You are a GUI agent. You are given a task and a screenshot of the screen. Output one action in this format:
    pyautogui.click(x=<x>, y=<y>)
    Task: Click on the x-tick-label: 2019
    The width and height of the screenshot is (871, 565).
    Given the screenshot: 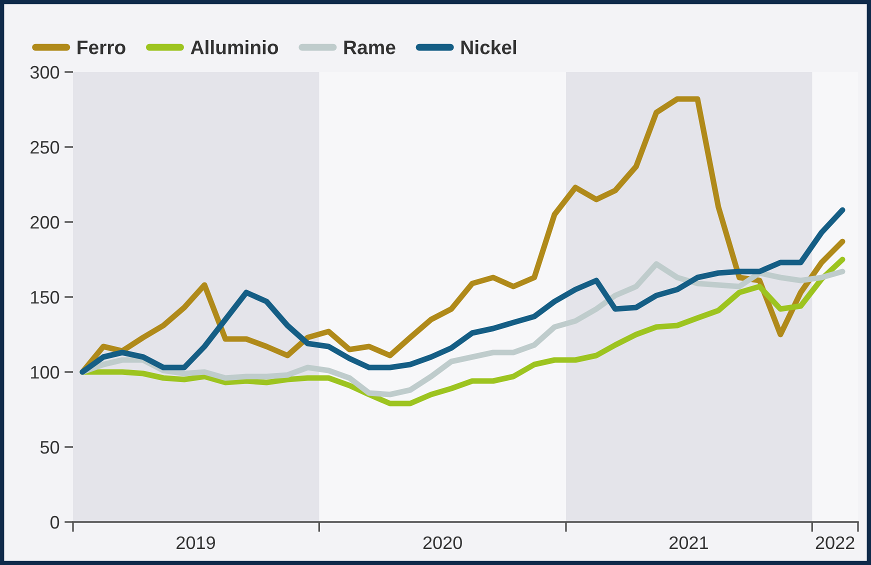 What is the action you would take?
    pyautogui.click(x=195, y=543)
    